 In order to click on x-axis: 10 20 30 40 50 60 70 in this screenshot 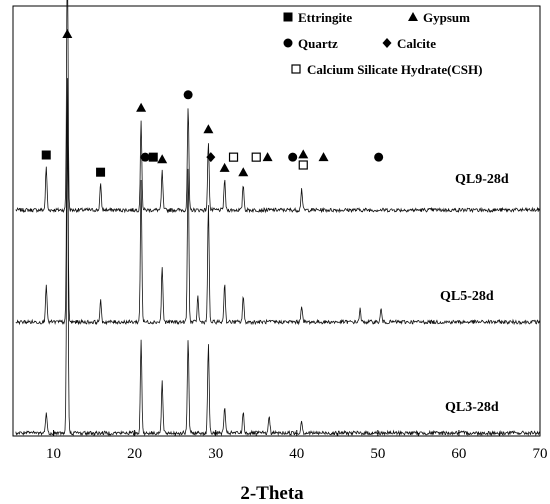, I will do `click(280, 446)`.